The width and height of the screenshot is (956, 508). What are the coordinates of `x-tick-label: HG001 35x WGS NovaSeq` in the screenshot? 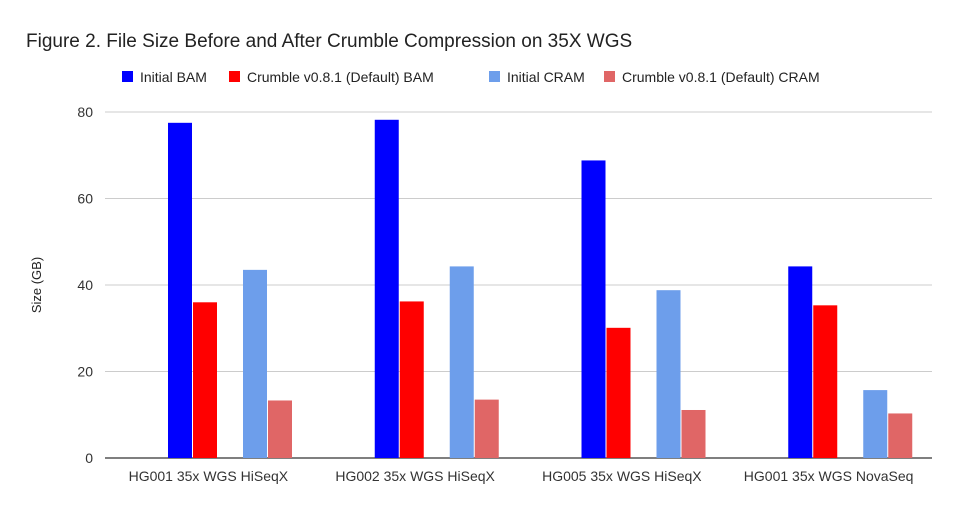 It's located at (829, 476).